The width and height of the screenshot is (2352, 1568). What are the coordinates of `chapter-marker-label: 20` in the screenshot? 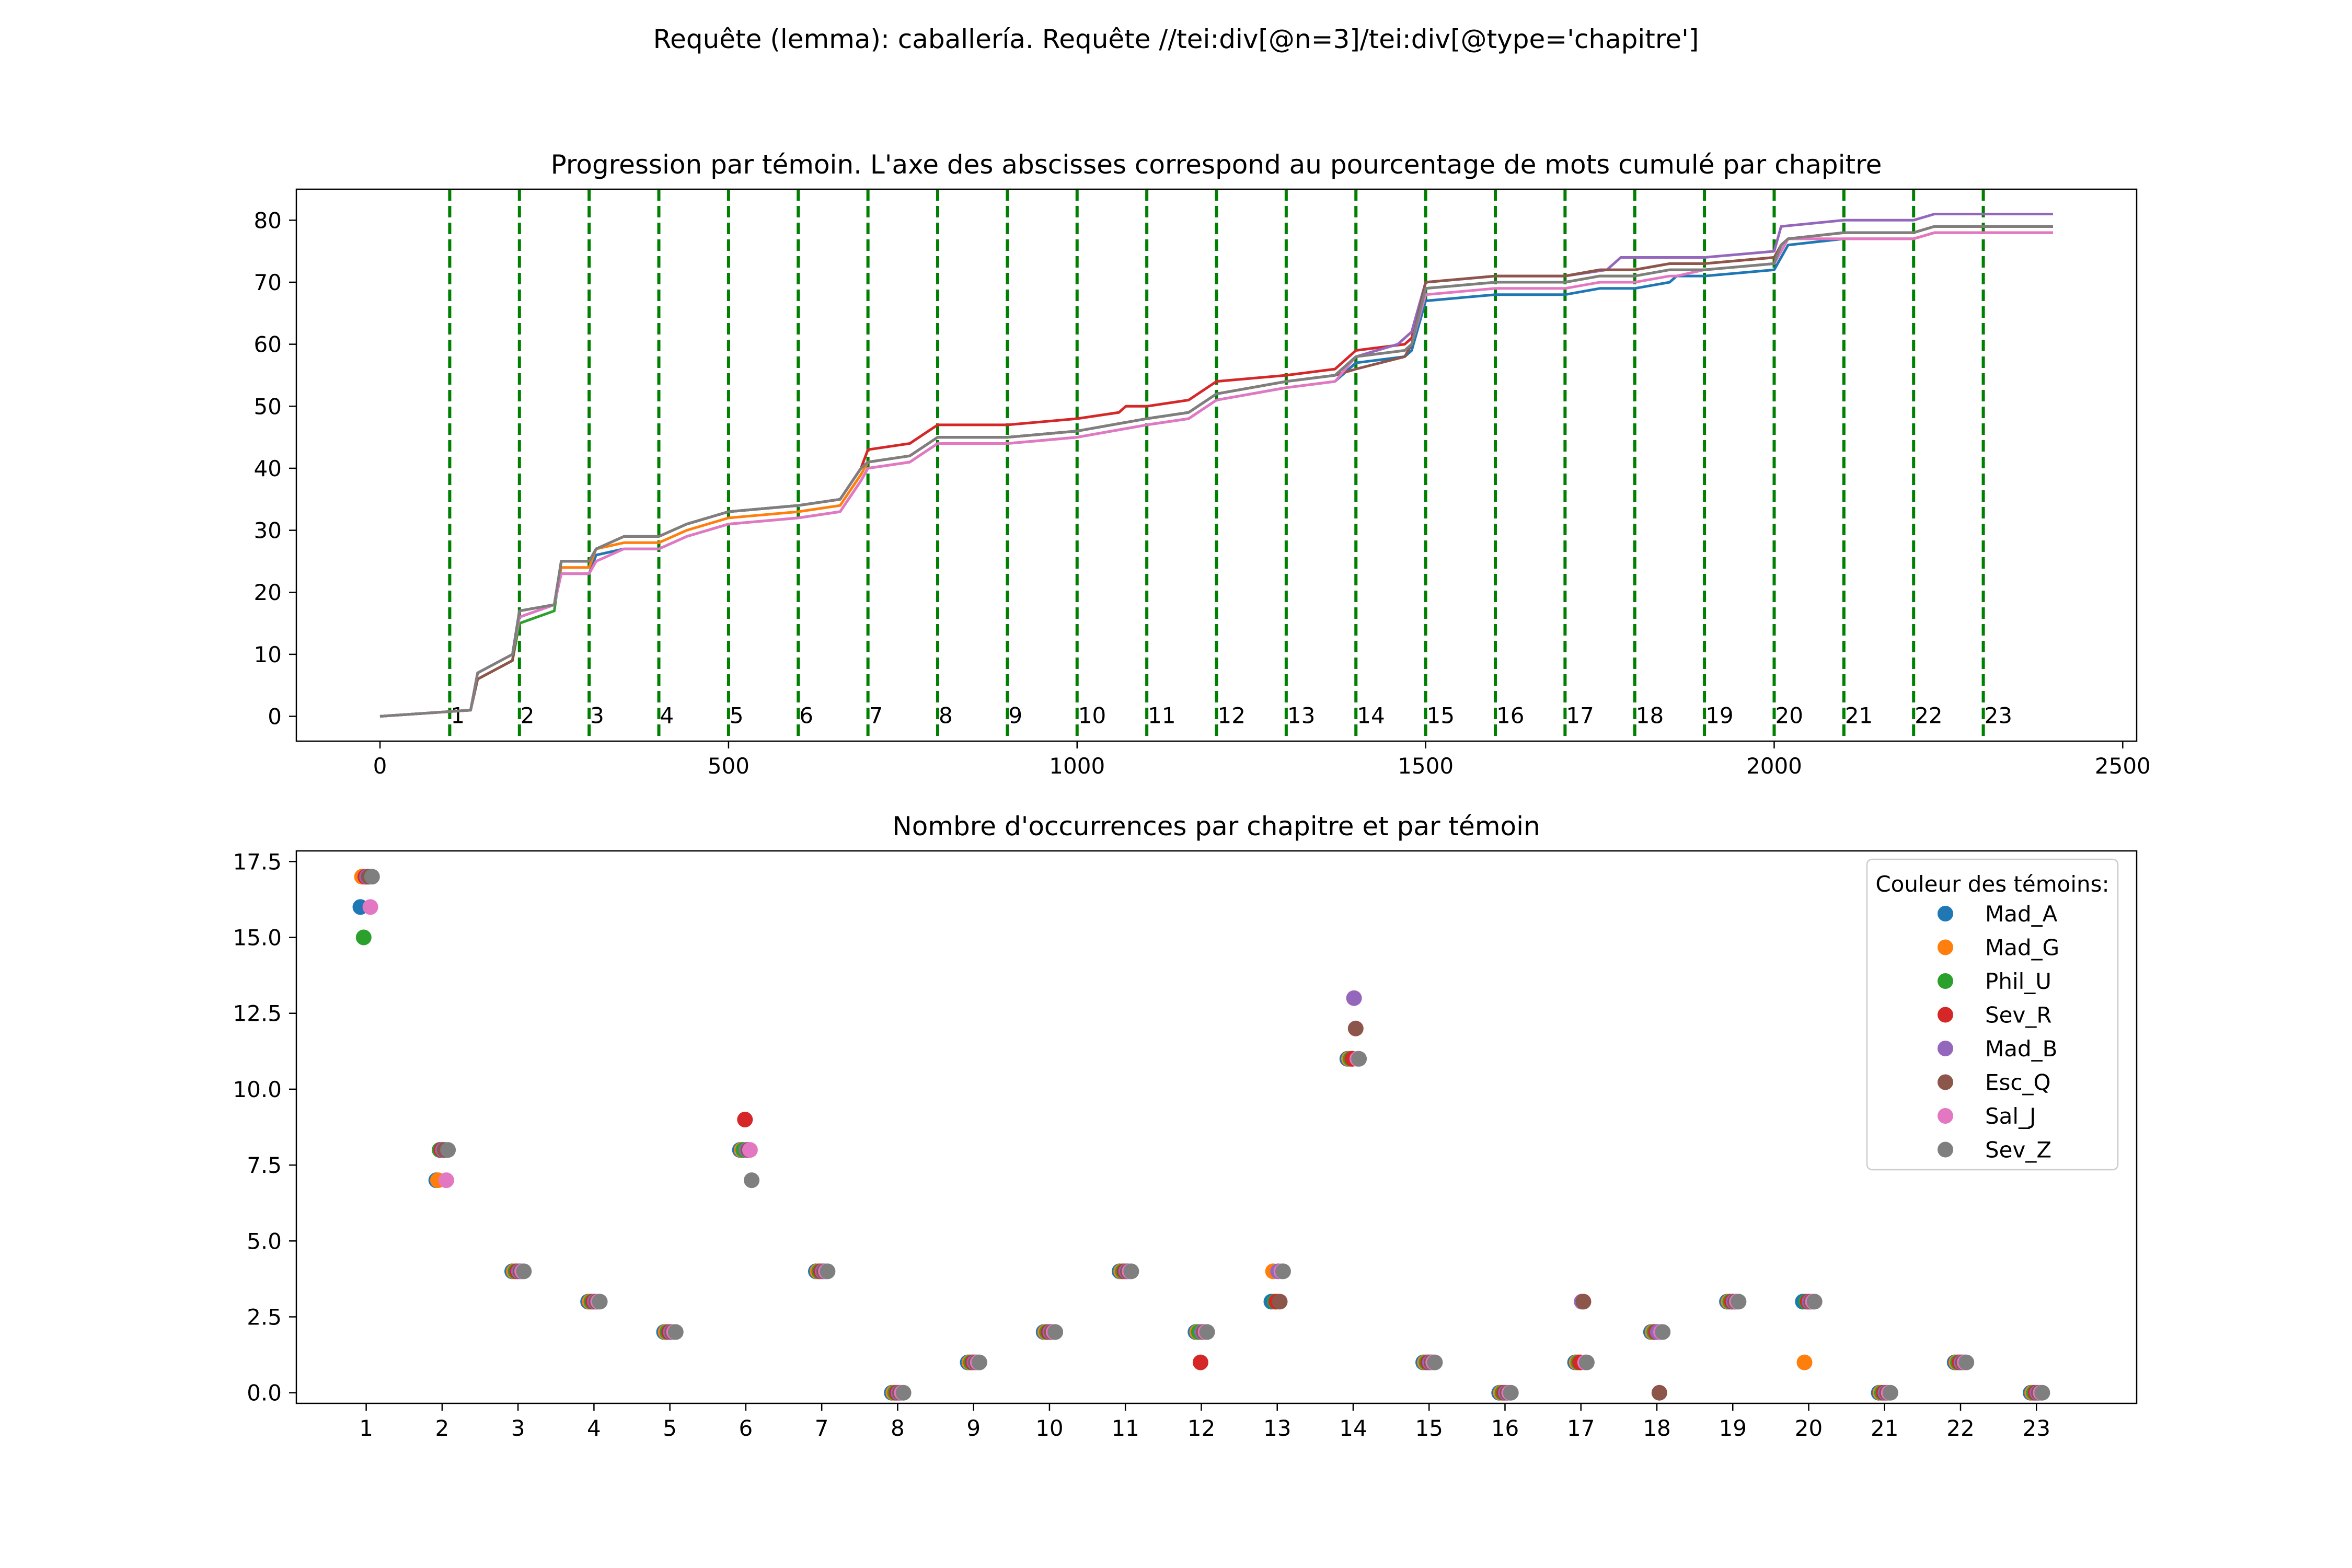 It's located at (1789, 716).